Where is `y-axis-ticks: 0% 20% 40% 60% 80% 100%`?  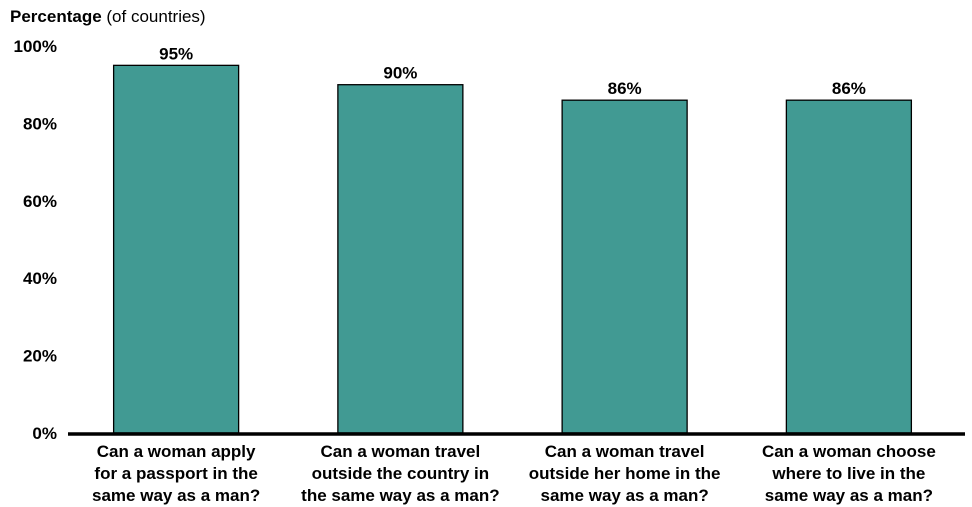
y-axis-ticks: 0% 20% 40% 60% 80% 100% is located at coordinates (35, 240).